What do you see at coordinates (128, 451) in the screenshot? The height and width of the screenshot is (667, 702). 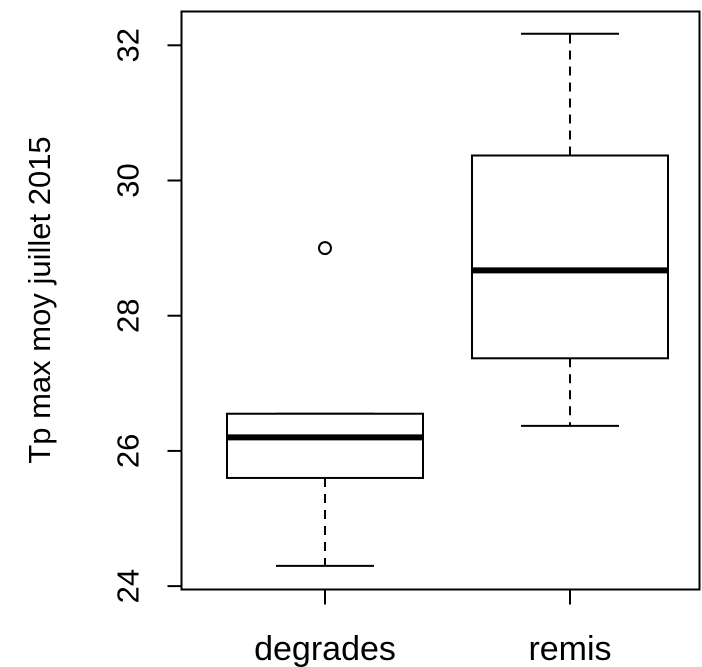 I see `y-tick-label-26: 26` at bounding box center [128, 451].